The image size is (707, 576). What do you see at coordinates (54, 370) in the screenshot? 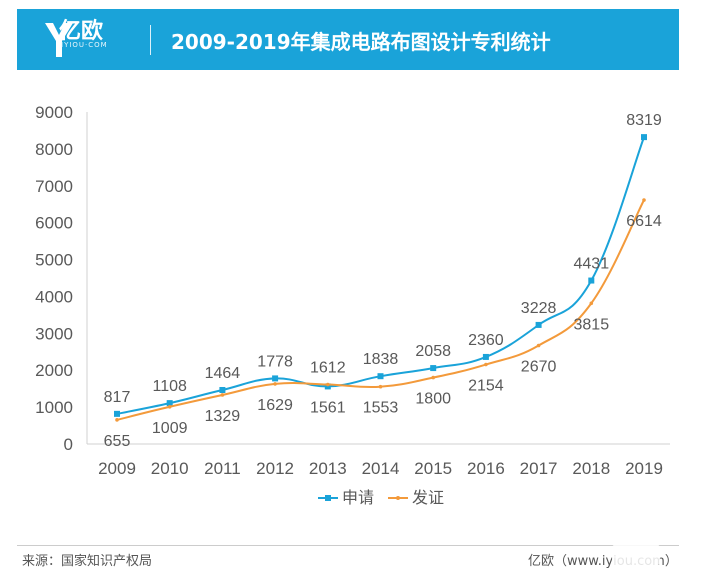
I see `y-tick-label: 2000` at bounding box center [54, 370].